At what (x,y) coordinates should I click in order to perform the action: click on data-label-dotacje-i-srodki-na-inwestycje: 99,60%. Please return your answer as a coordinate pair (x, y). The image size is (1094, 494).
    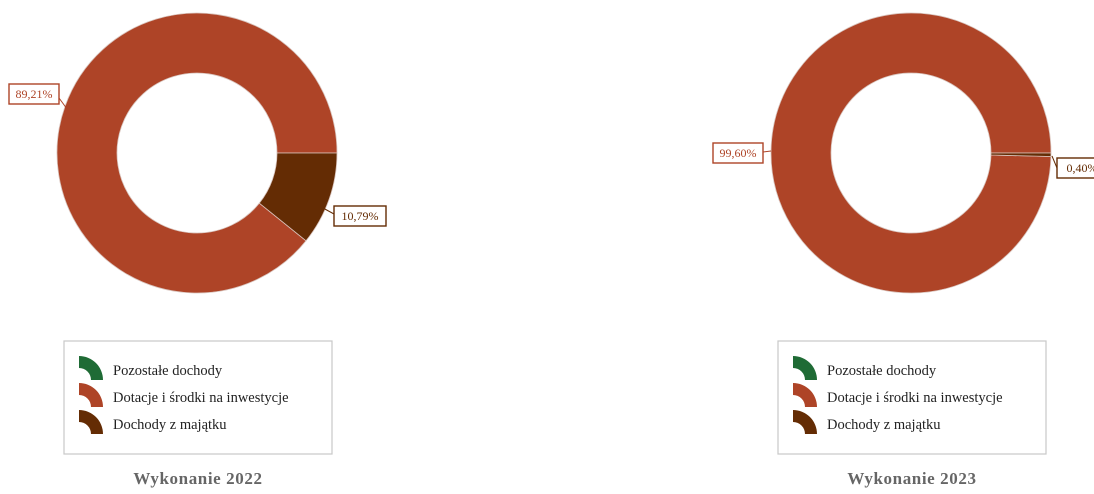
    Looking at the image, I should click on (742, 153).